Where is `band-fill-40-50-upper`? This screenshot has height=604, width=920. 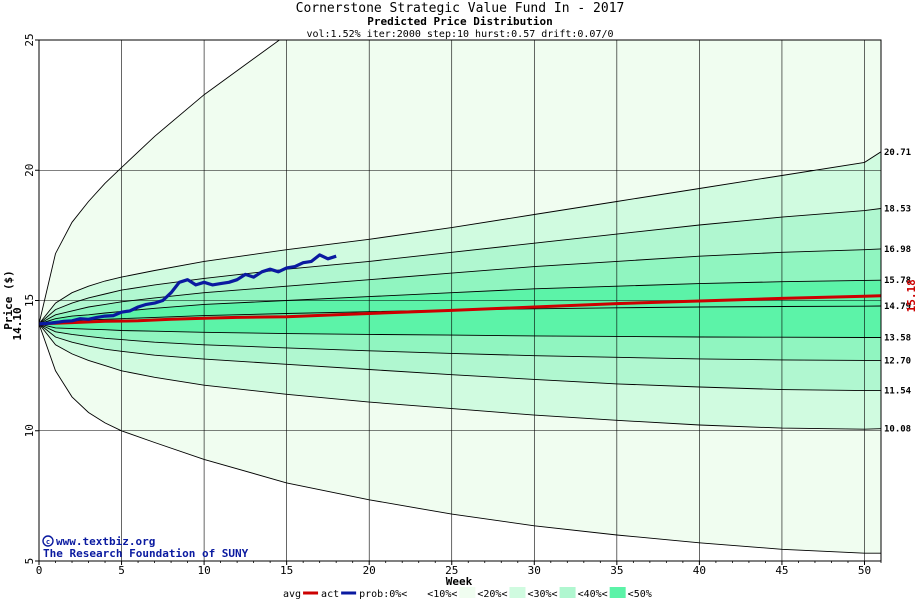
band-fill-40-50-upper is located at coordinates (460, 302).